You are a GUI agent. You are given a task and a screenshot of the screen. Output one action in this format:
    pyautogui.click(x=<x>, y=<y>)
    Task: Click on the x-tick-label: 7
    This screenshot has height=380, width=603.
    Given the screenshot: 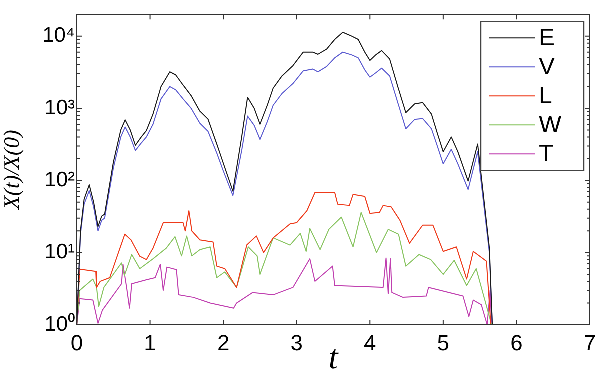 What is the action you would take?
    pyautogui.click(x=590, y=343)
    